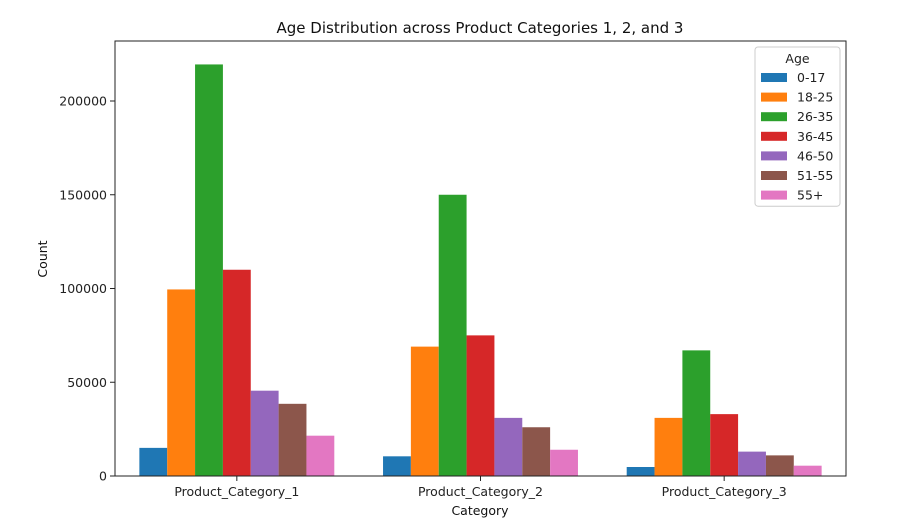 The image size is (913, 531). Describe the element at coordinates (811, 77) in the screenshot. I see `legend-label-0-17: 0-17` at that location.